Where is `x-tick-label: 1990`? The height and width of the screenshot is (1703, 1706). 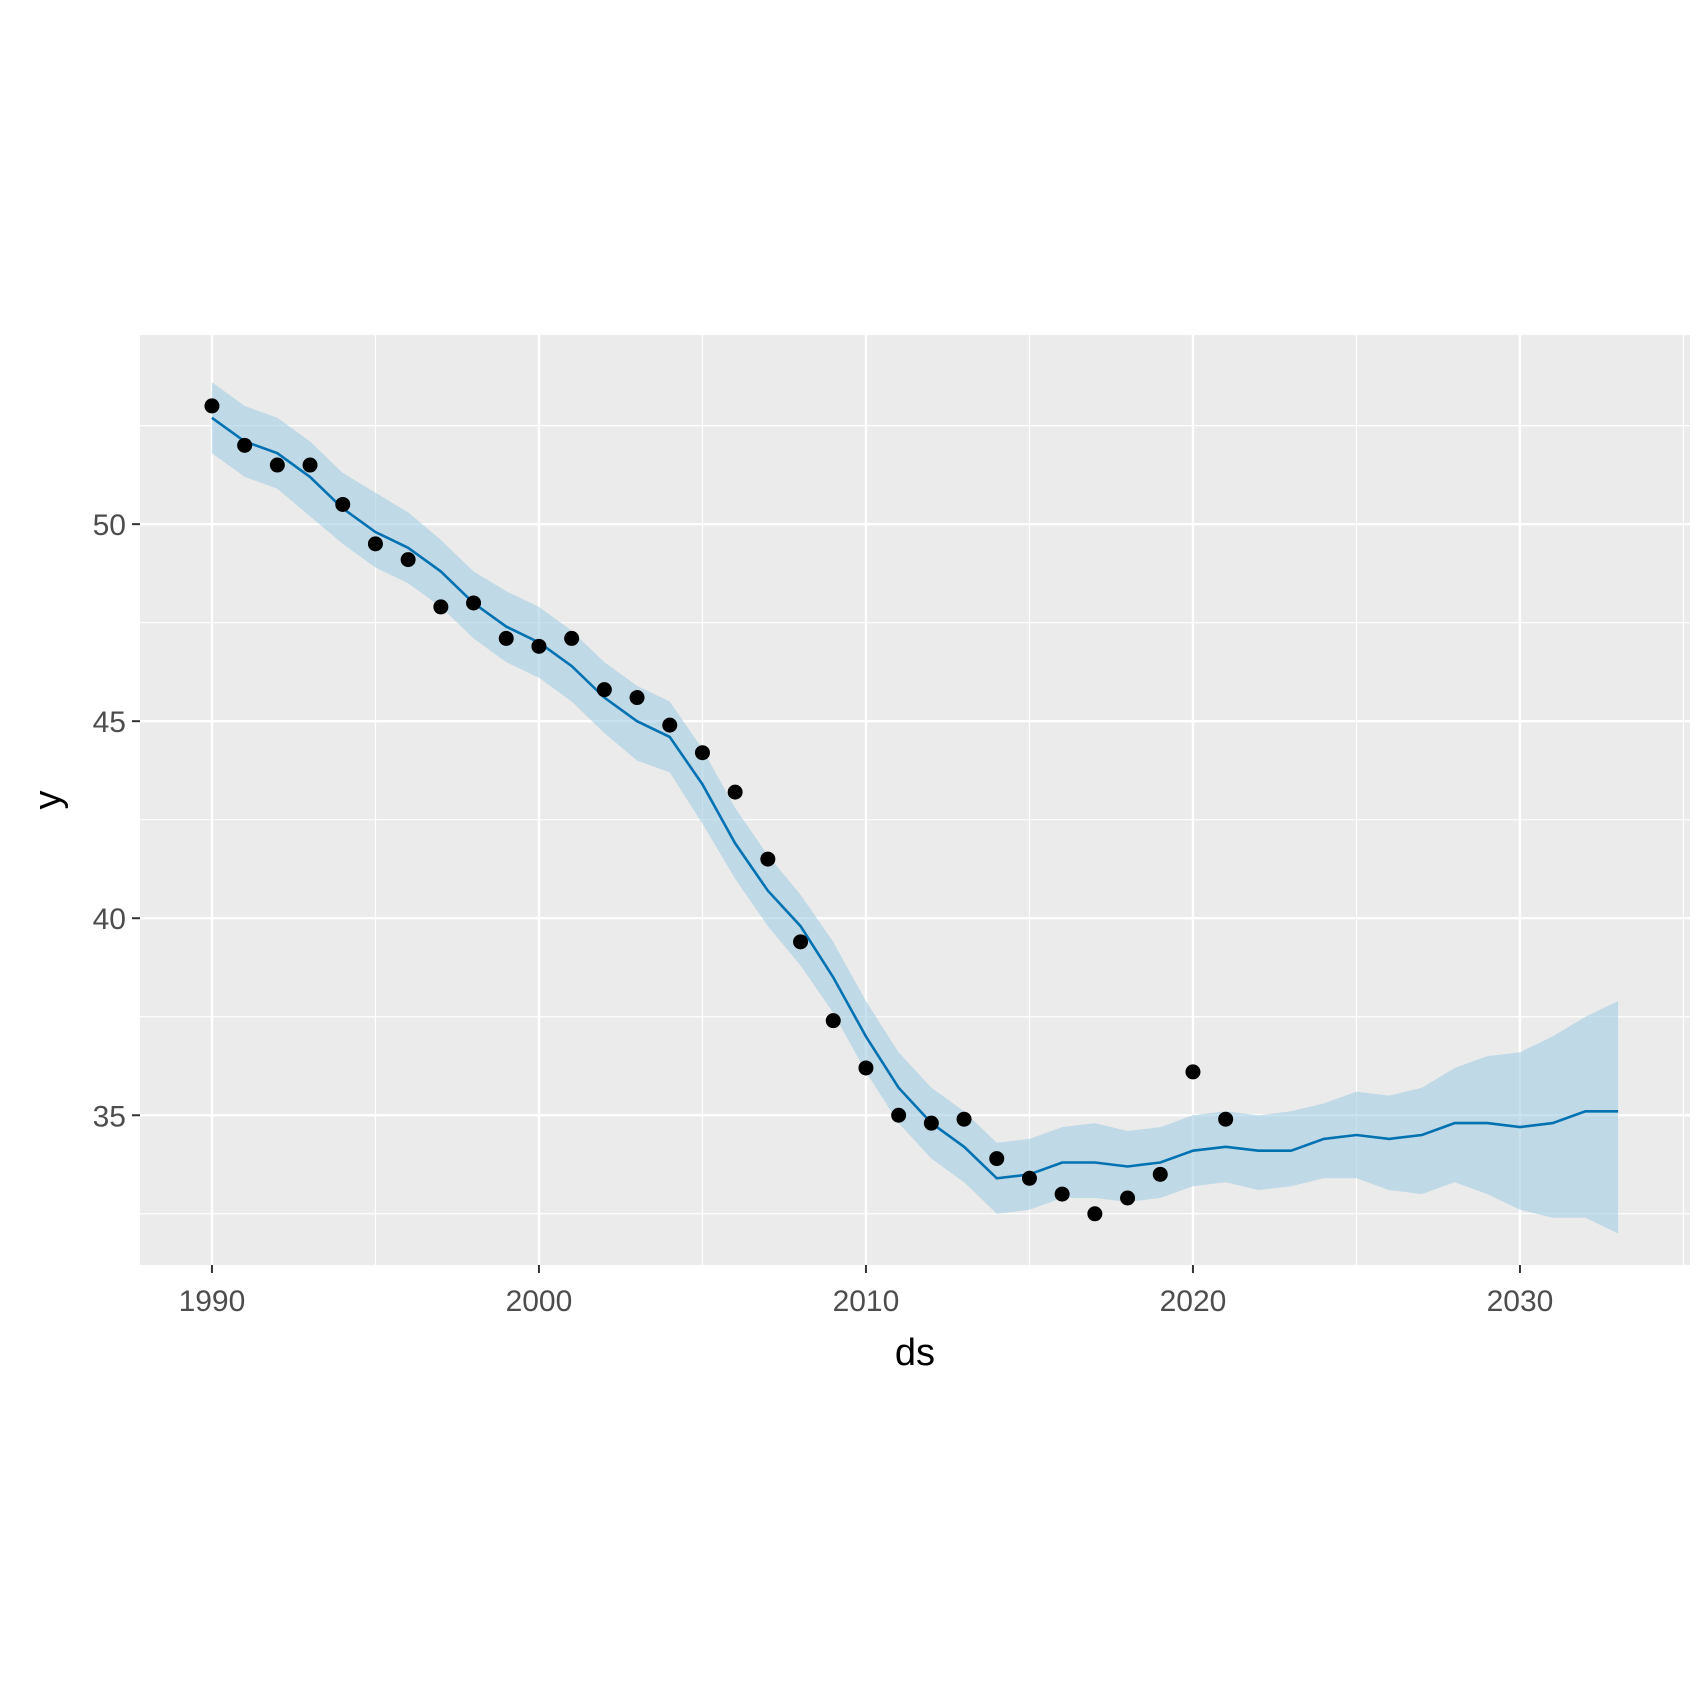
x-tick-label: 1990 is located at coordinates (212, 1301).